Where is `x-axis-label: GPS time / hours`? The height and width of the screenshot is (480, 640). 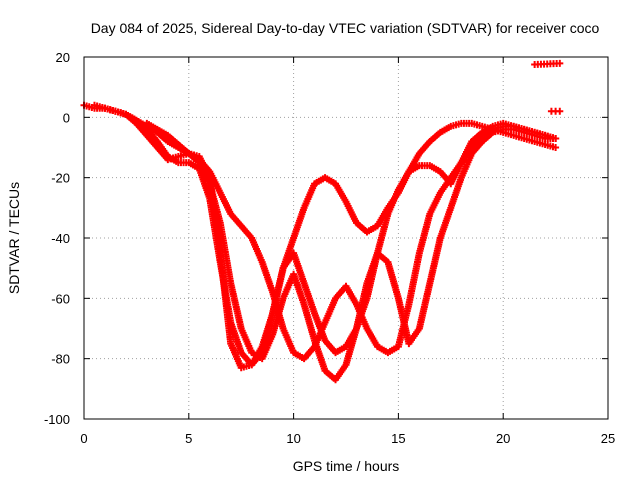
x-axis-label: GPS time / hours is located at coordinates (346, 466).